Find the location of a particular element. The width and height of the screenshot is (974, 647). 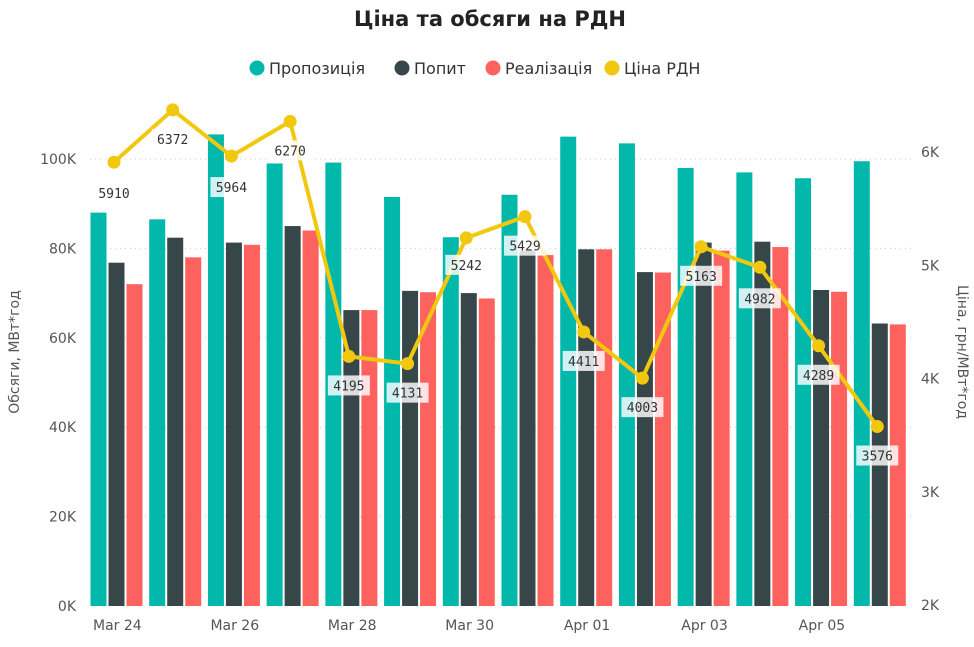

price-data-label: 6270 is located at coordinates (289, 151).